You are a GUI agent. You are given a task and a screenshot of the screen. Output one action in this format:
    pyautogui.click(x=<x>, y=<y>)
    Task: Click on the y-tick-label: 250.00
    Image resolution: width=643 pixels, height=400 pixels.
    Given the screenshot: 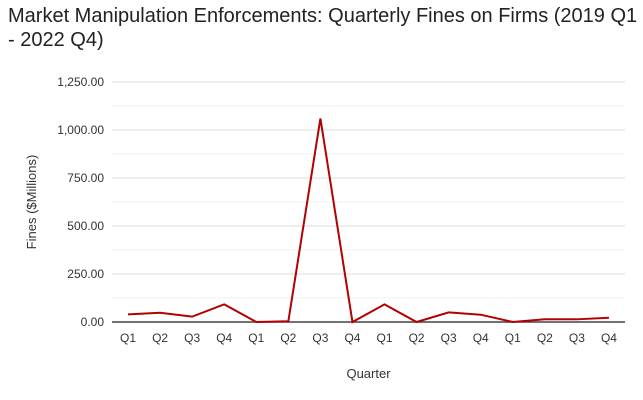 What is the action you would take?
    pyautogui.click(x=85, y=274)
    